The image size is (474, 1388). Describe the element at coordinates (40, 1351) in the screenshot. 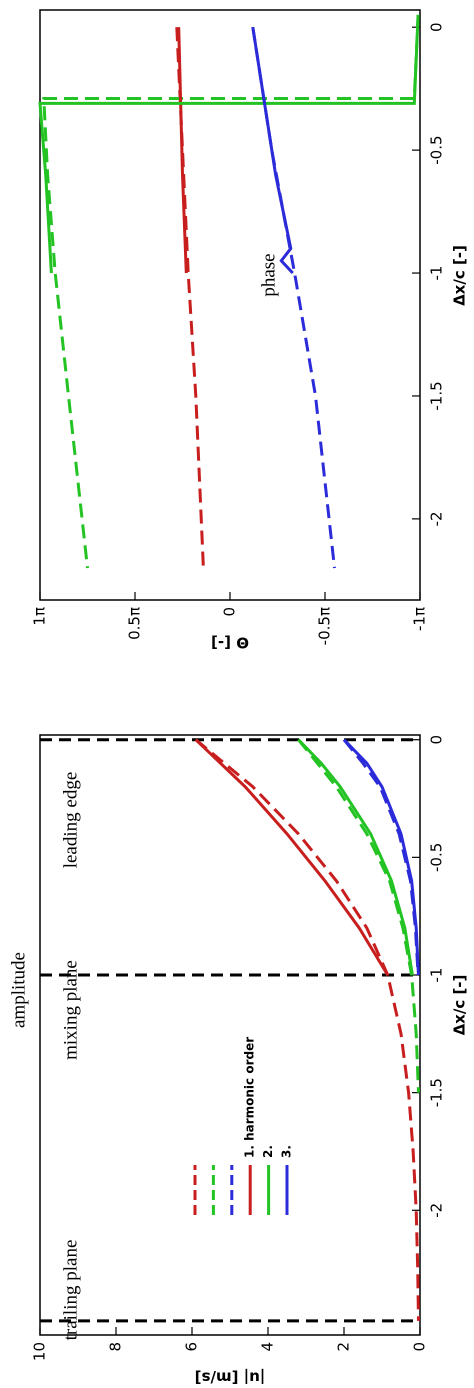

I see `y-tick-label: 10` at that location.